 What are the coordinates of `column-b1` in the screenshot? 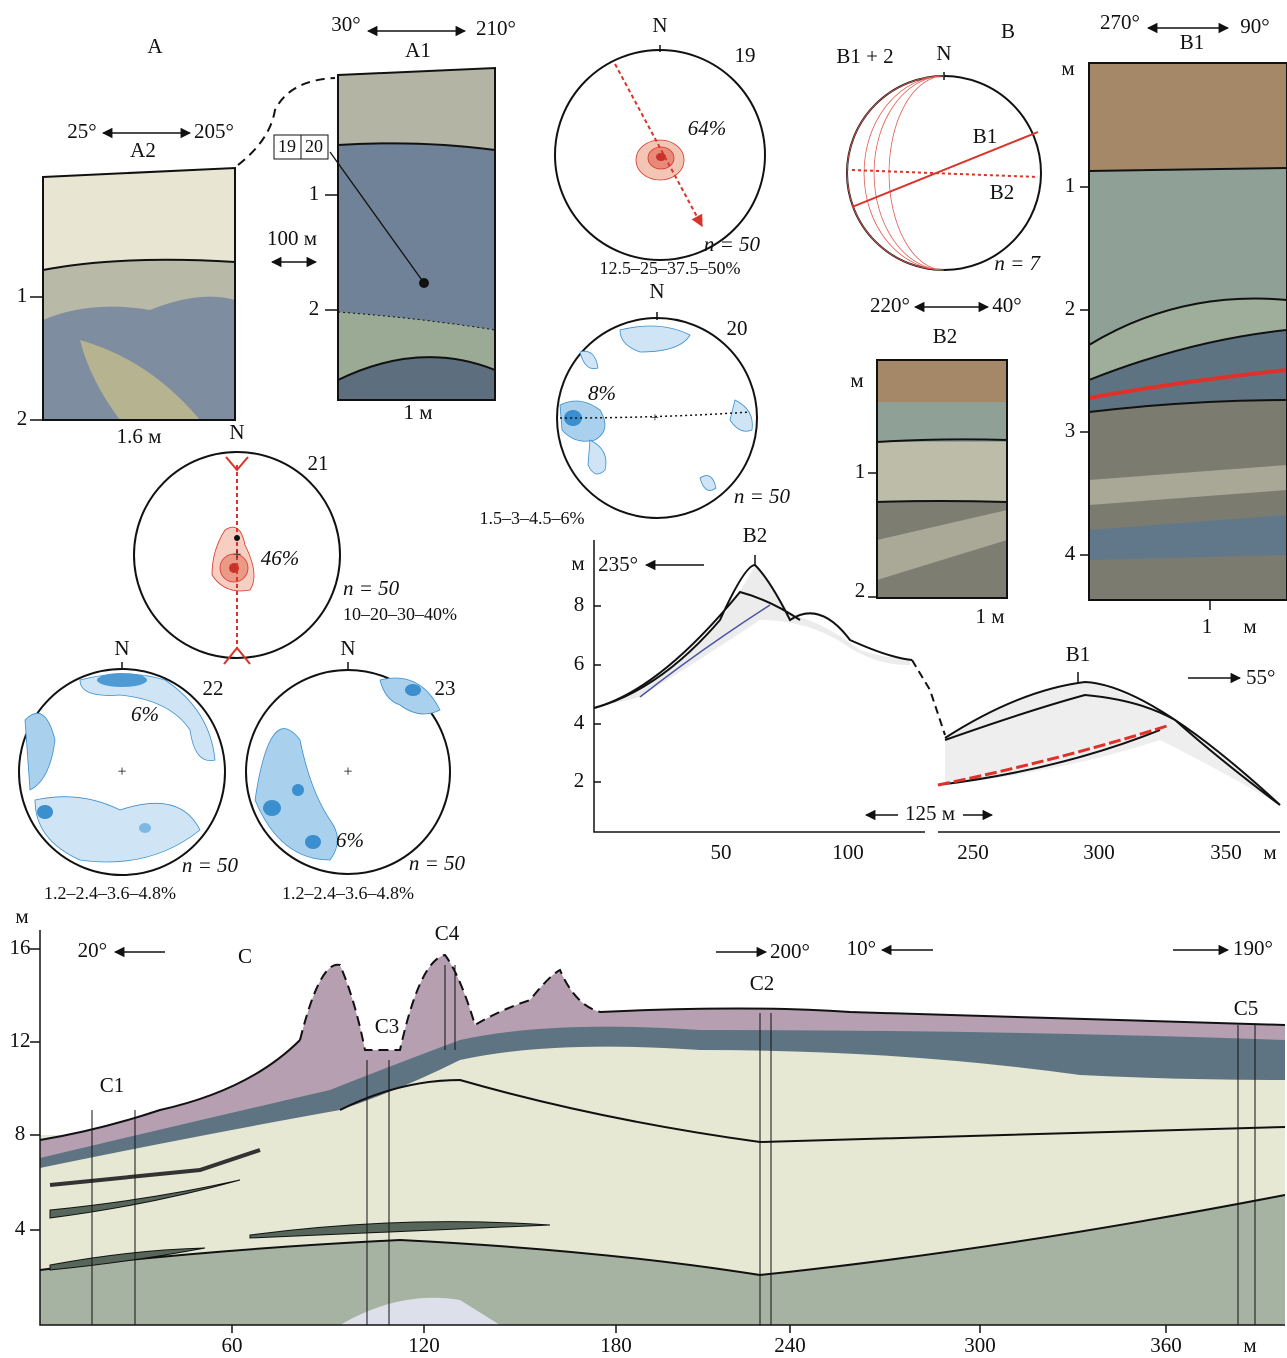 It's located at (1187, 331).